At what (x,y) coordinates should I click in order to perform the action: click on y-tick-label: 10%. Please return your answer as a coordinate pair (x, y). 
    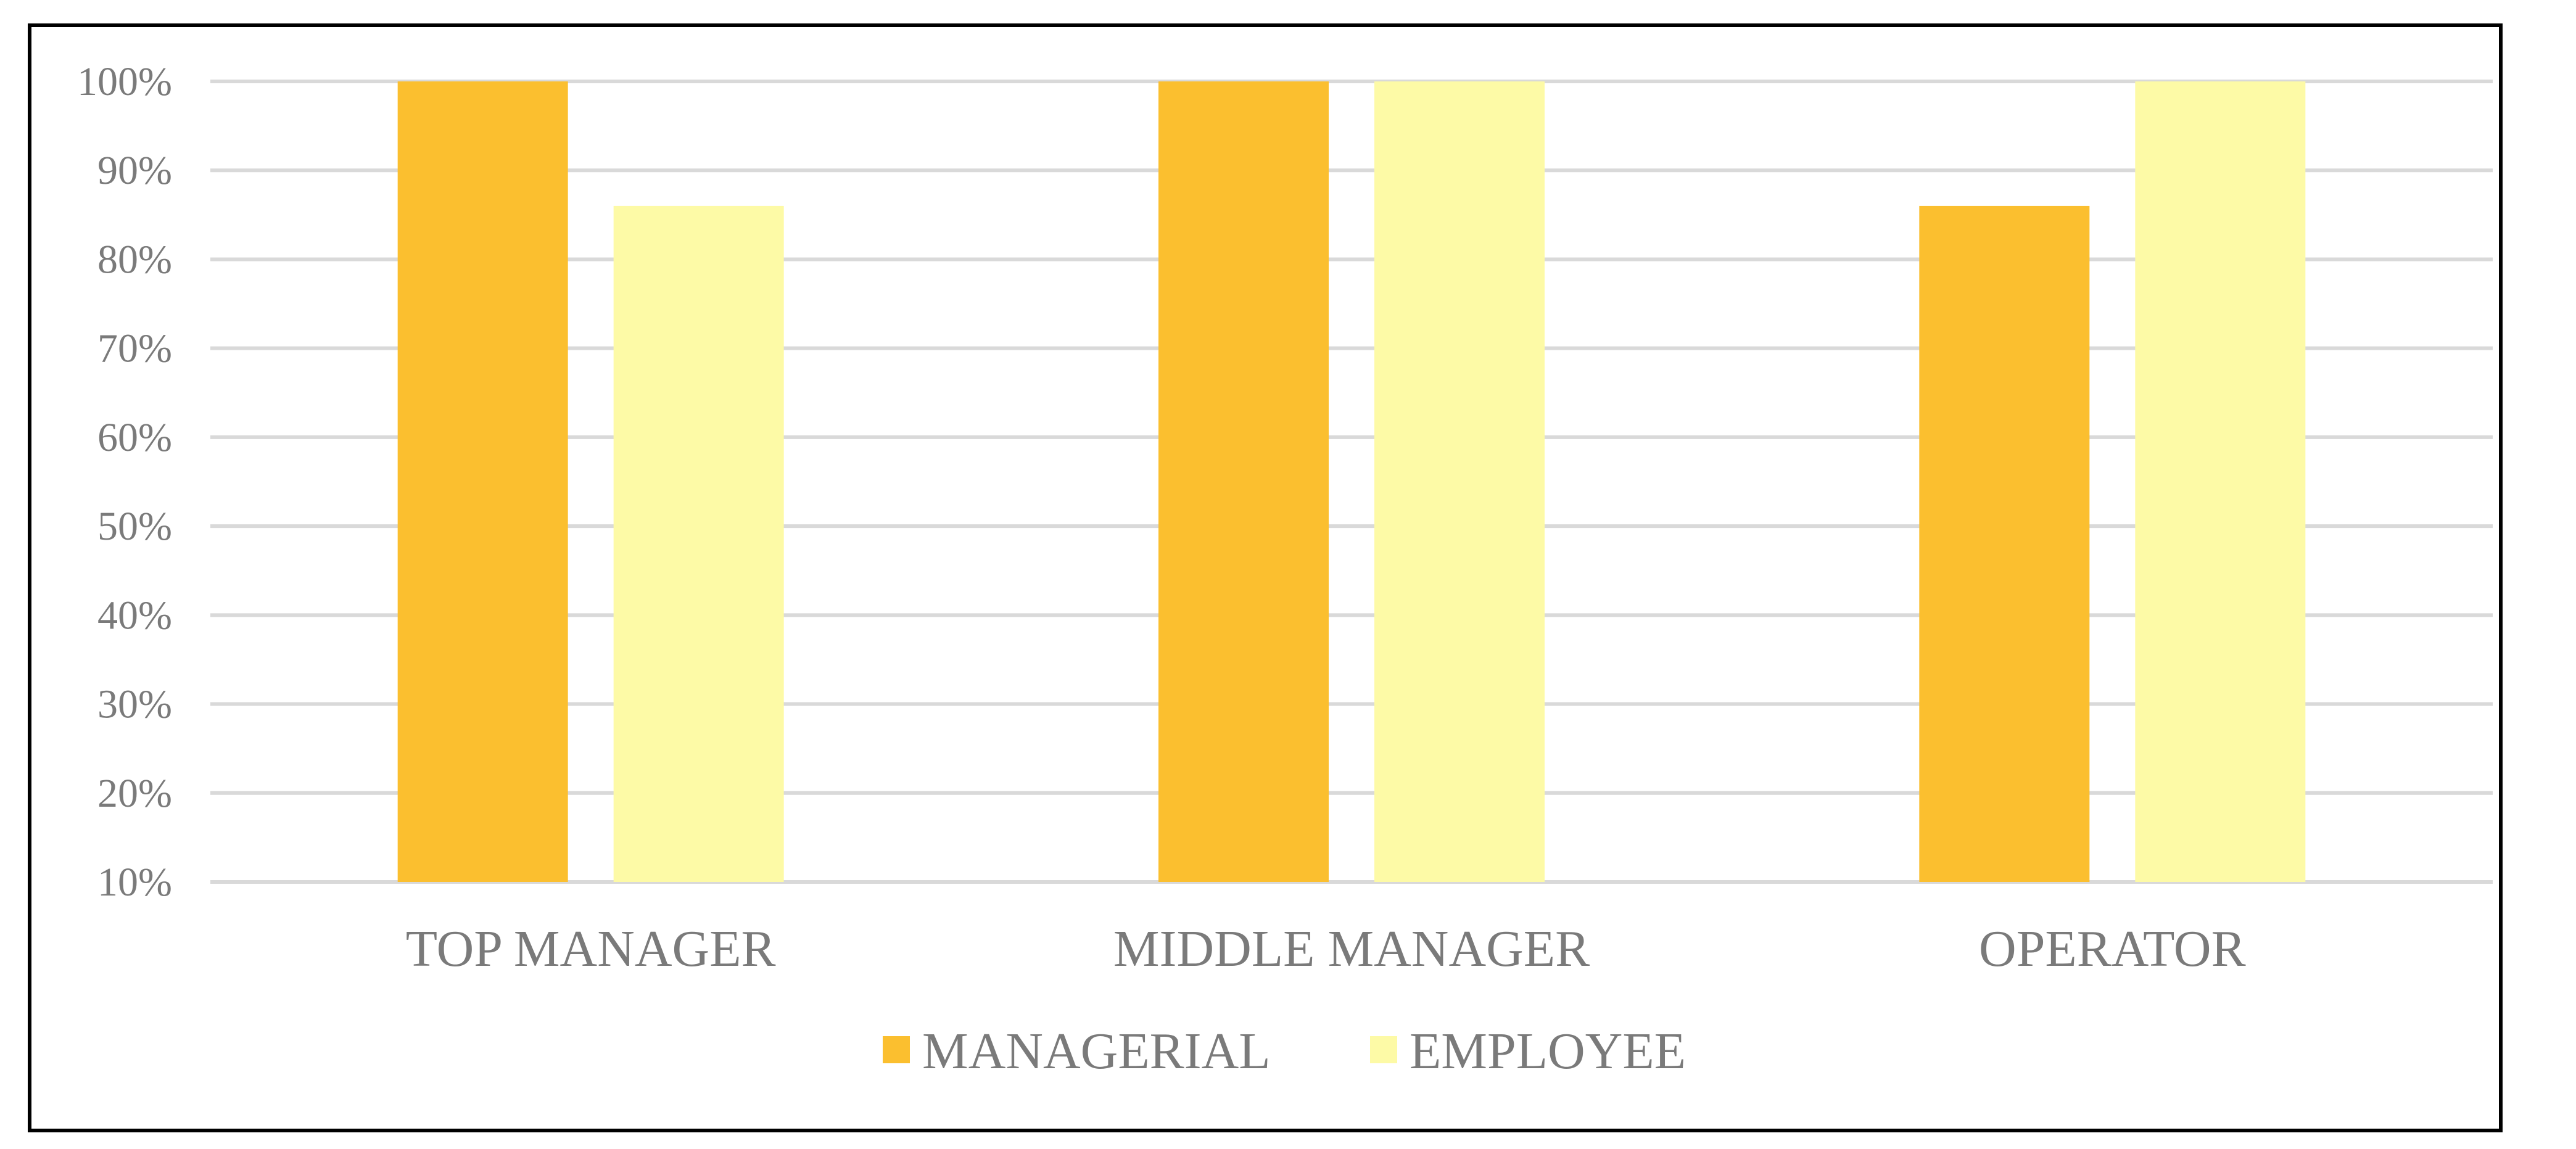
    Looking at the image, I should click on (134, 882).